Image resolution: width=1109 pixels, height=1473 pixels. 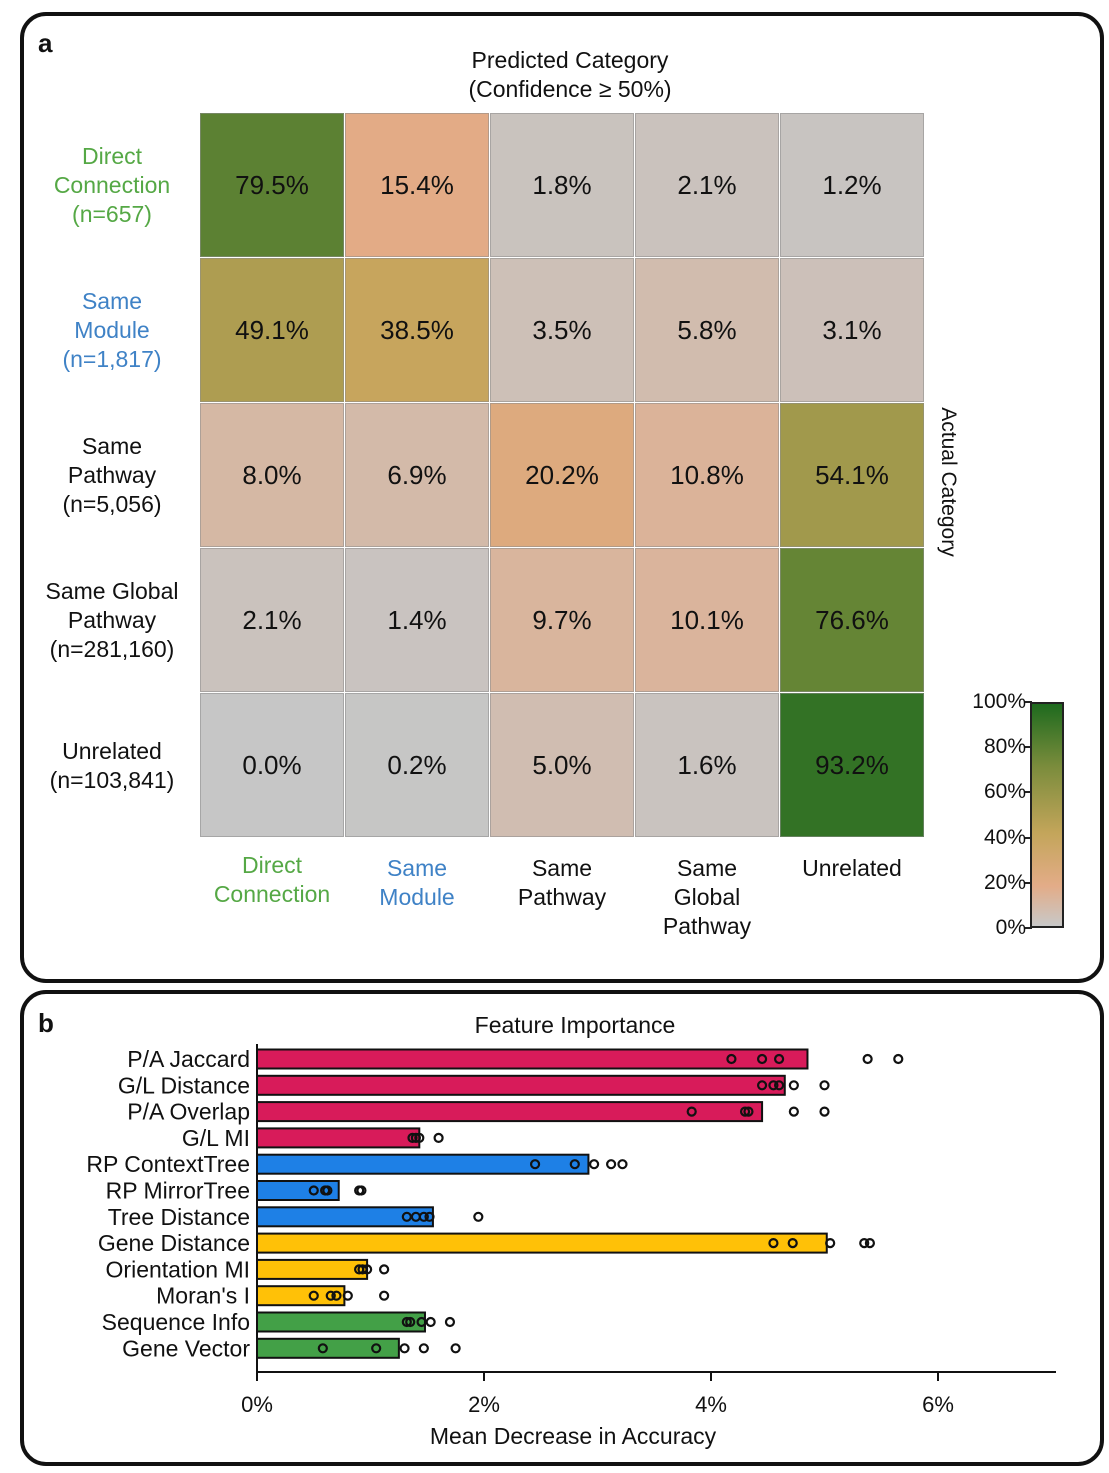 What do you see at coordinates (417, 185) in the screenshot?
I see `heatmap-cell: 15.4%` at bounding box center [417, 185].